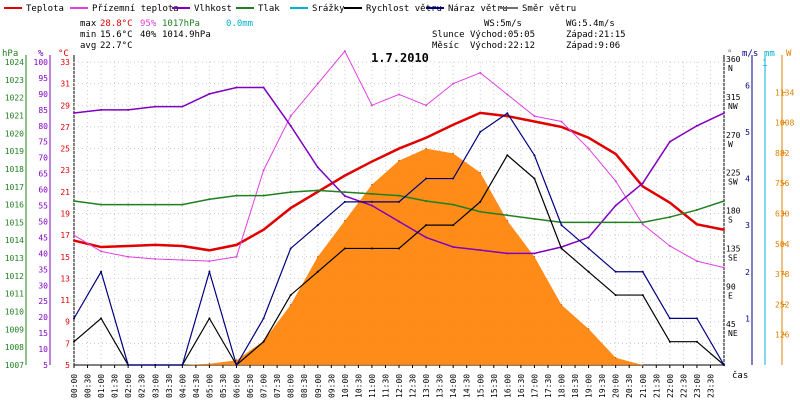 This screenshot has width=800, height=404. I want to click on w-tick-label: 378, so click(782, 274).